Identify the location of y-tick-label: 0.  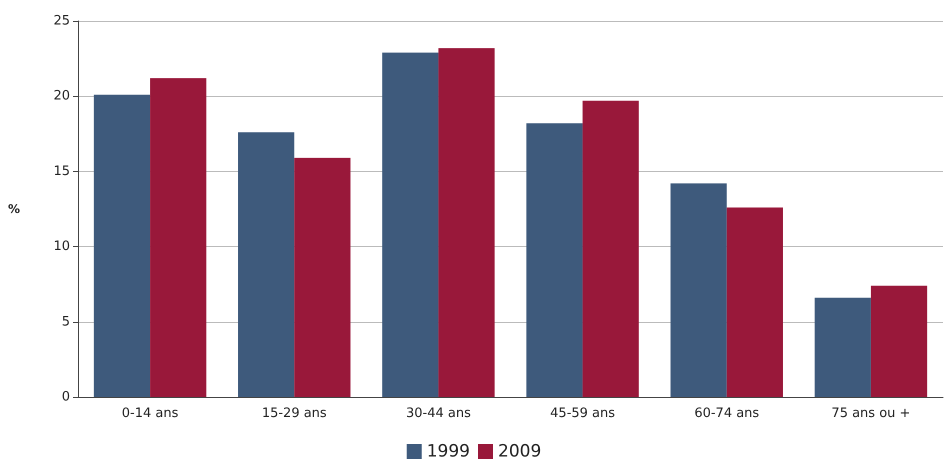
(66, 397).